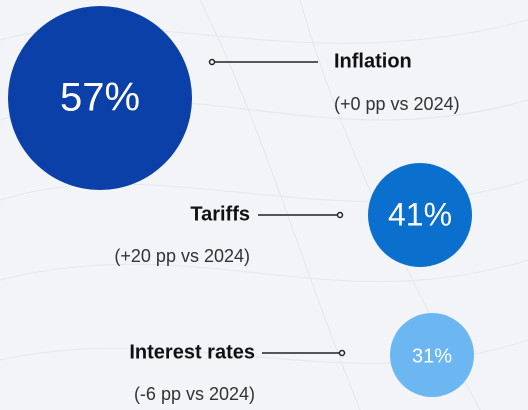  I want to click on annotation: (-6 pp vs 2024), so click(194, 394).